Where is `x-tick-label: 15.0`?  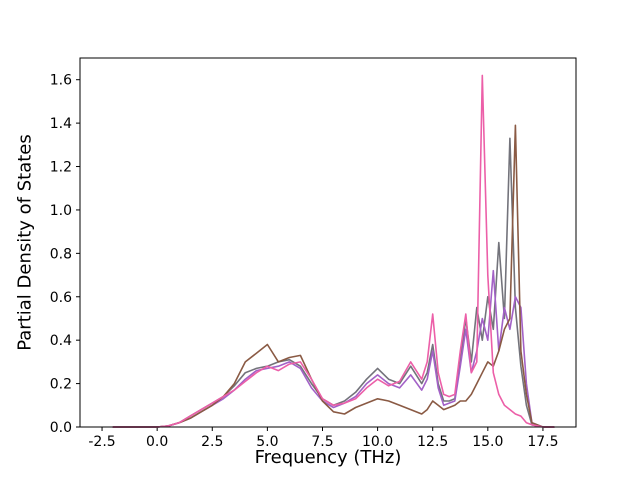
x-tick-label: 15.0 is located at coordinates (487, 442).